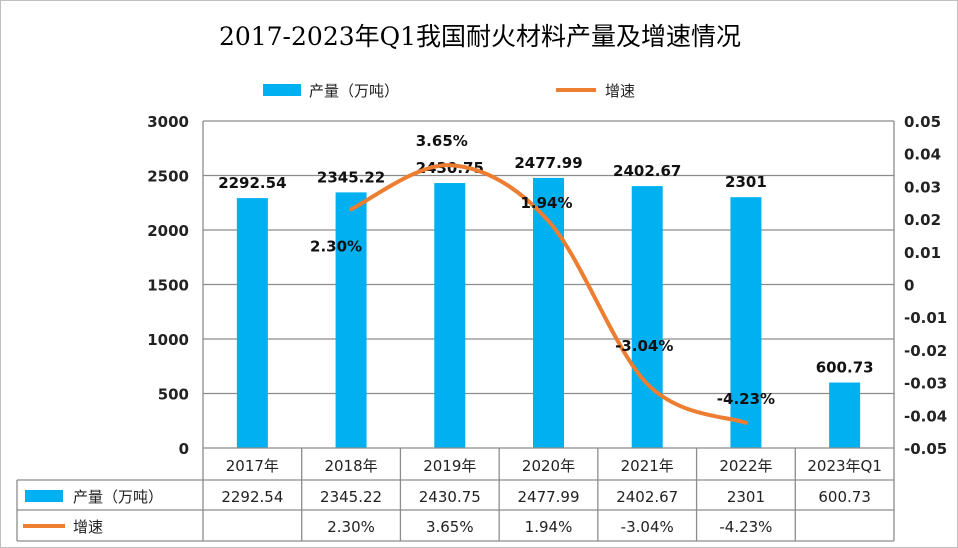 This screenshot has height=548, width=958. I want to click on category-label: 2018年, so click(350, 466).